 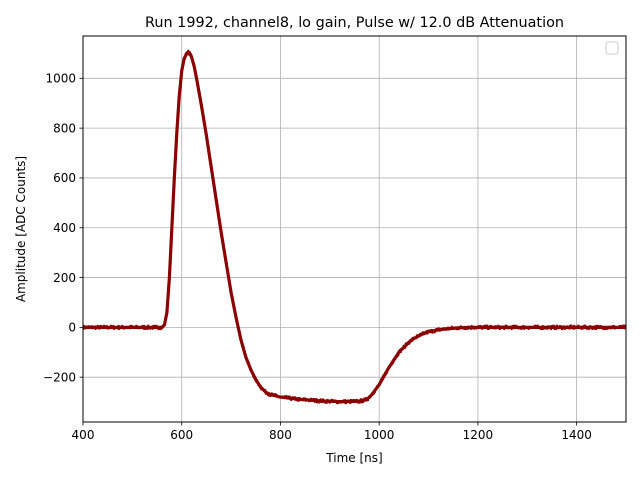 I want to click on y-tick-label: 200, so click(x=64, y=278).